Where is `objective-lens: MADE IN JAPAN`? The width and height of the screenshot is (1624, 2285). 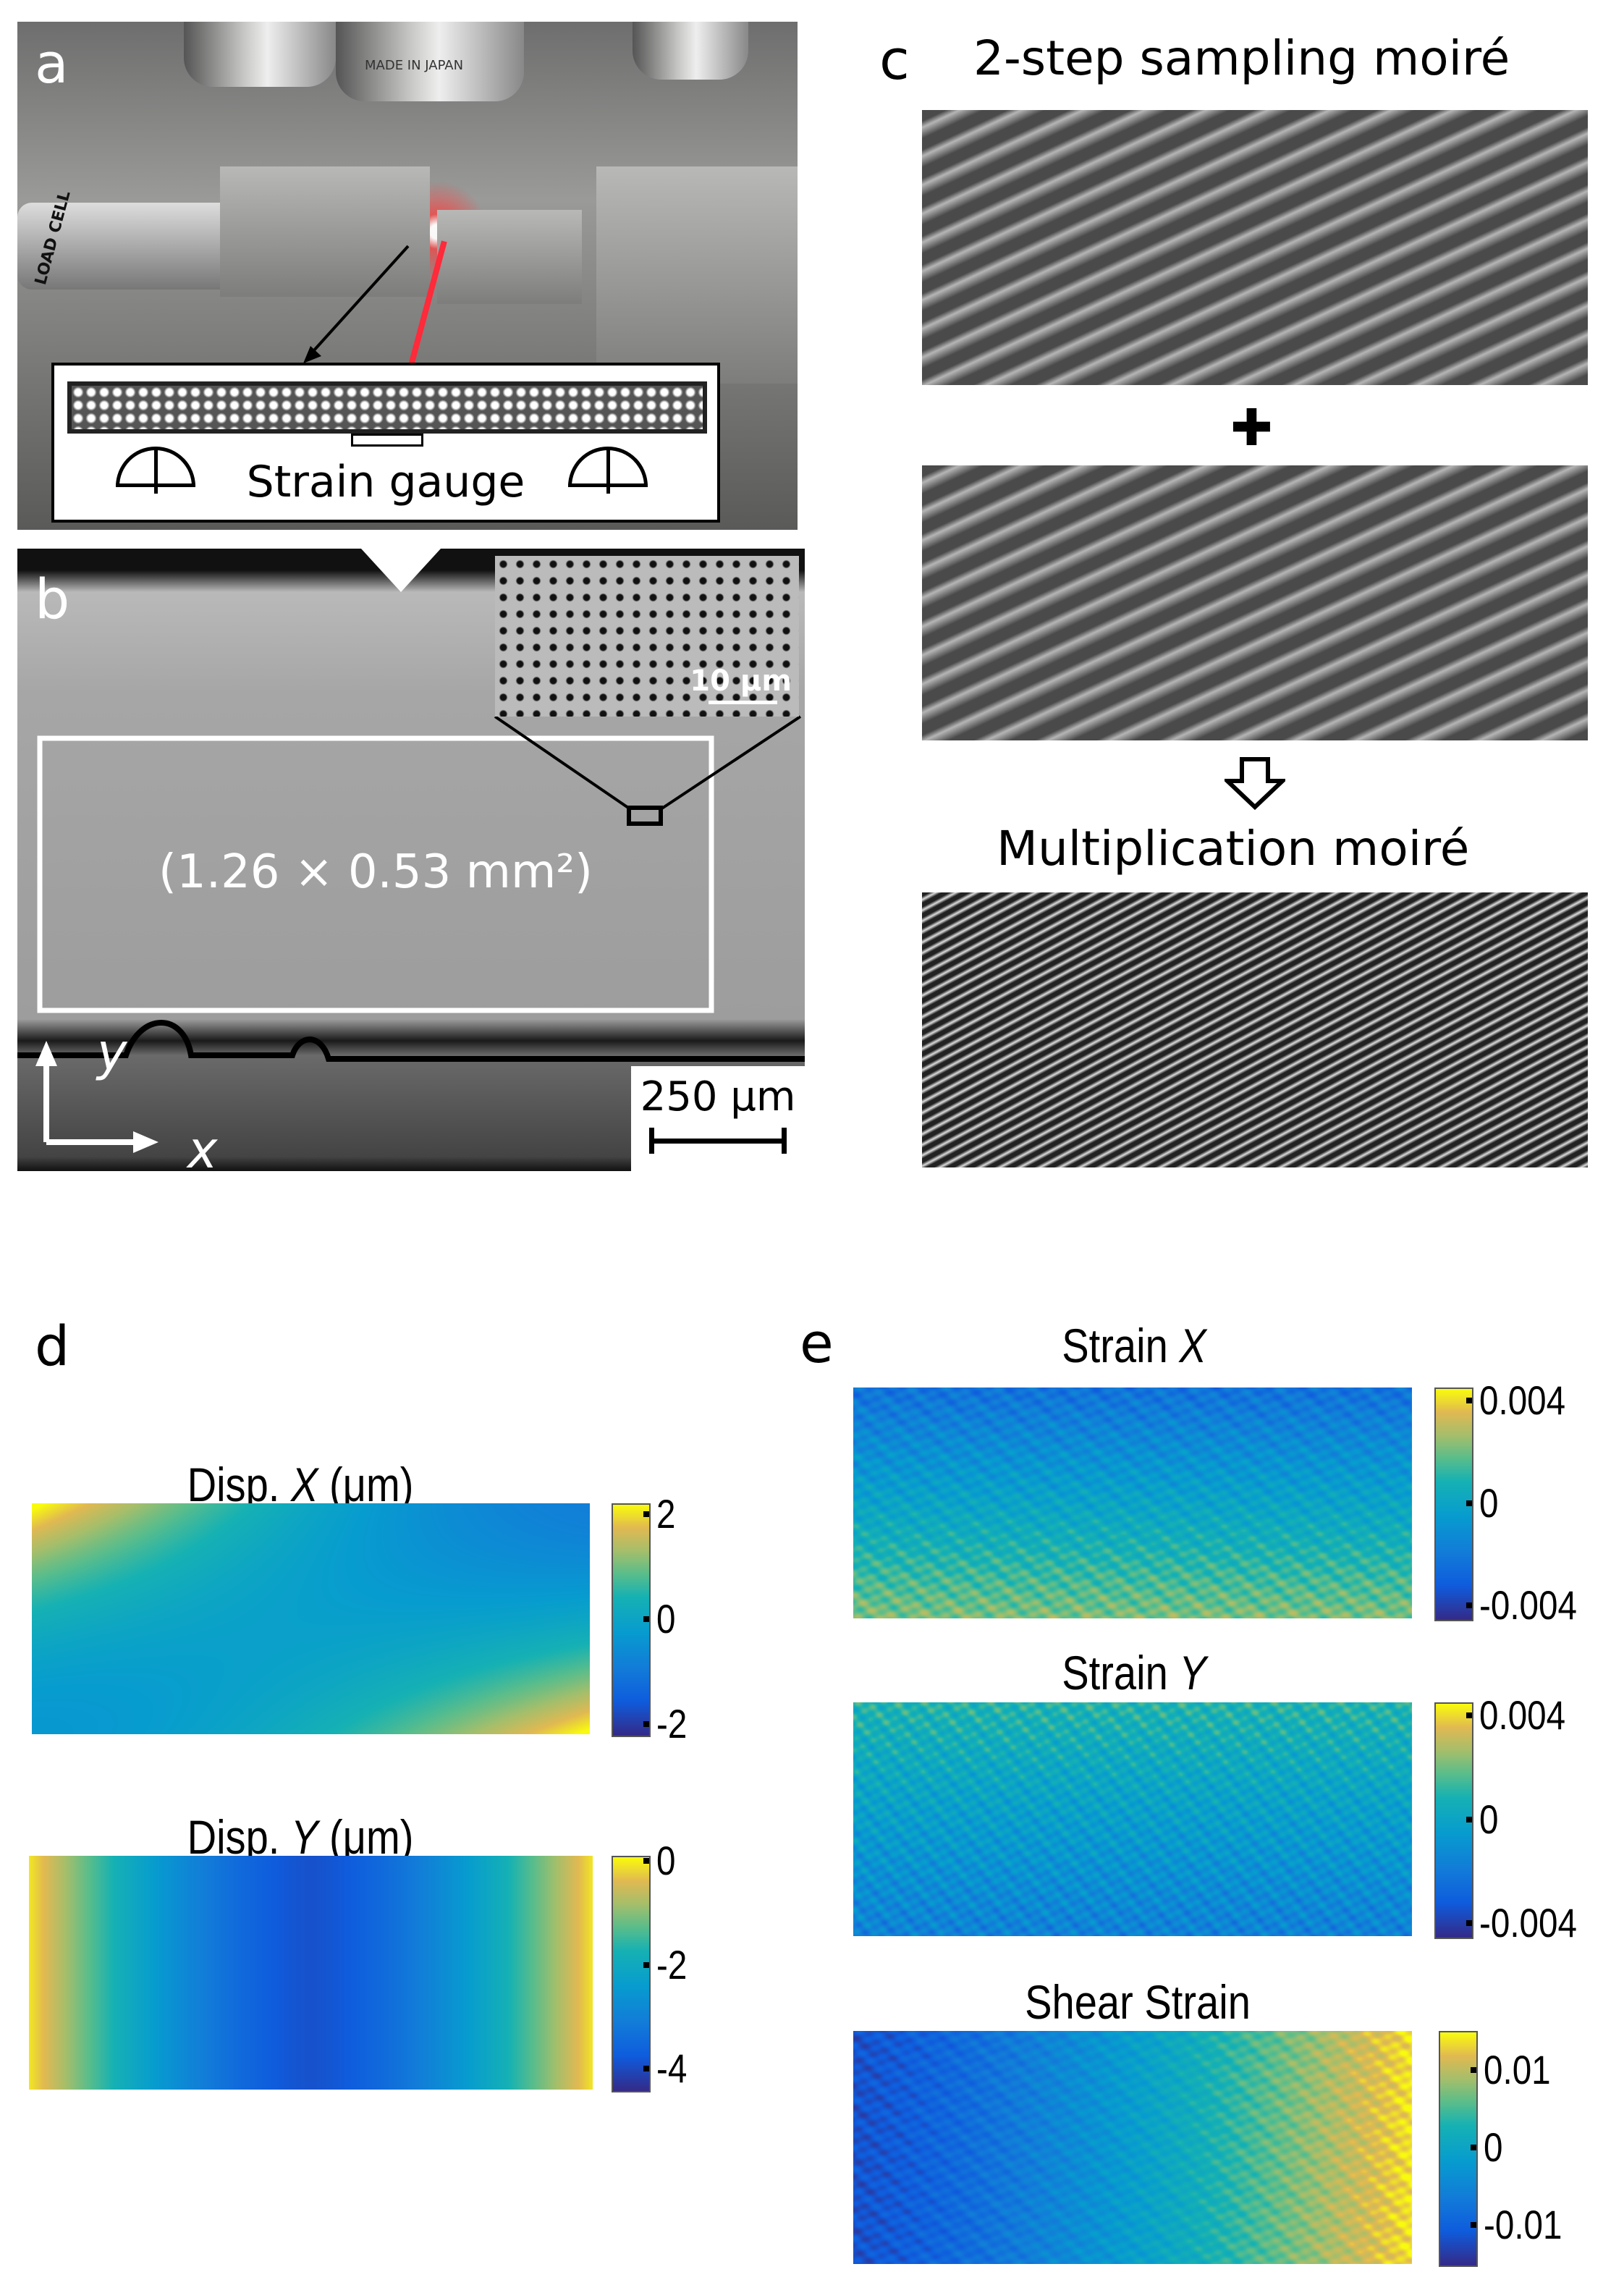
objective-lens: MADE IN JAPAN is located at coordinates (430, 62).